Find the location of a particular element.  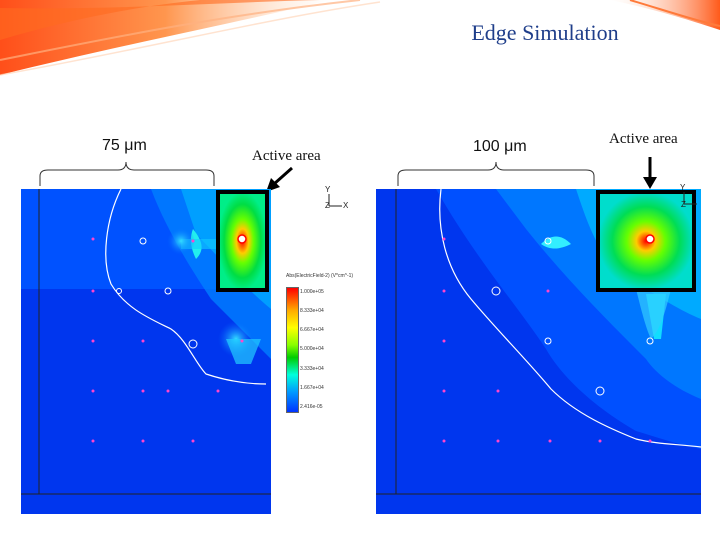

slide-title: Edge Simulation is located at coordinates (545, 32).